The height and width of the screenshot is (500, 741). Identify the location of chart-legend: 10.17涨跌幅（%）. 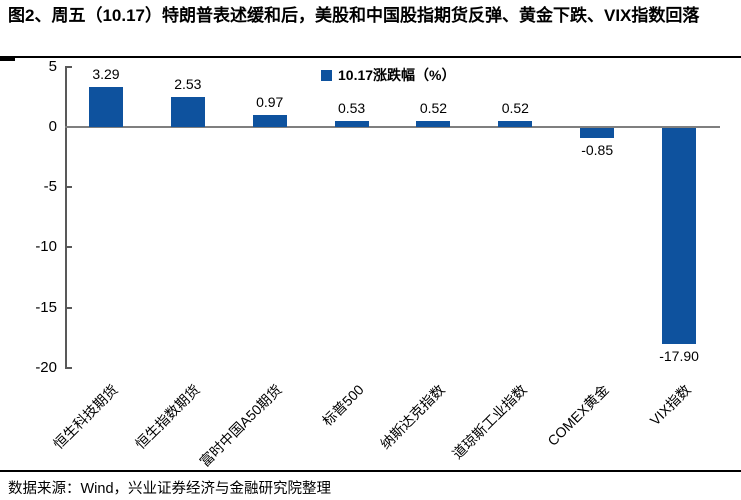
(388, 75).